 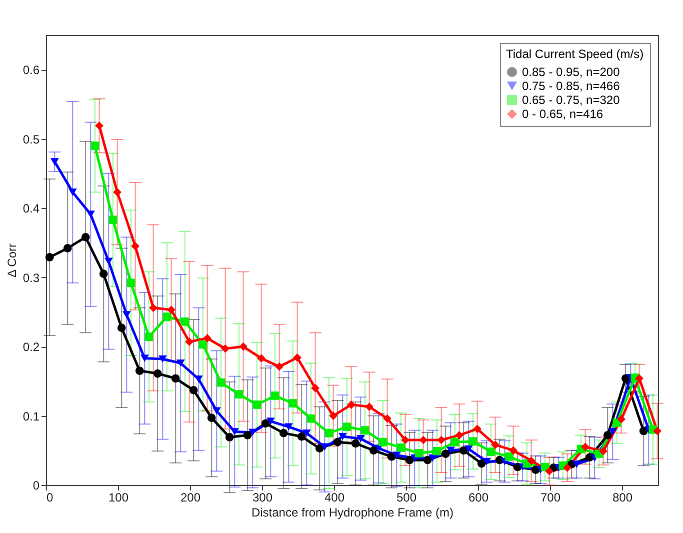 What do you see at coordinates (571, 72) in the screenshot?
I see `legend-label: 0.85 - 0.95, n=200` at bounding box center [571, 72].